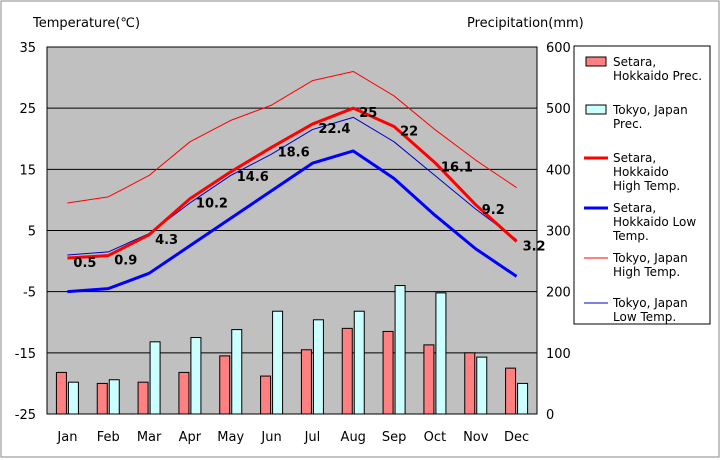  What do you see at coordinates (550, 415) in the screenshot?
I see `right-tick-label: 0` at bounding box center [550, 415].